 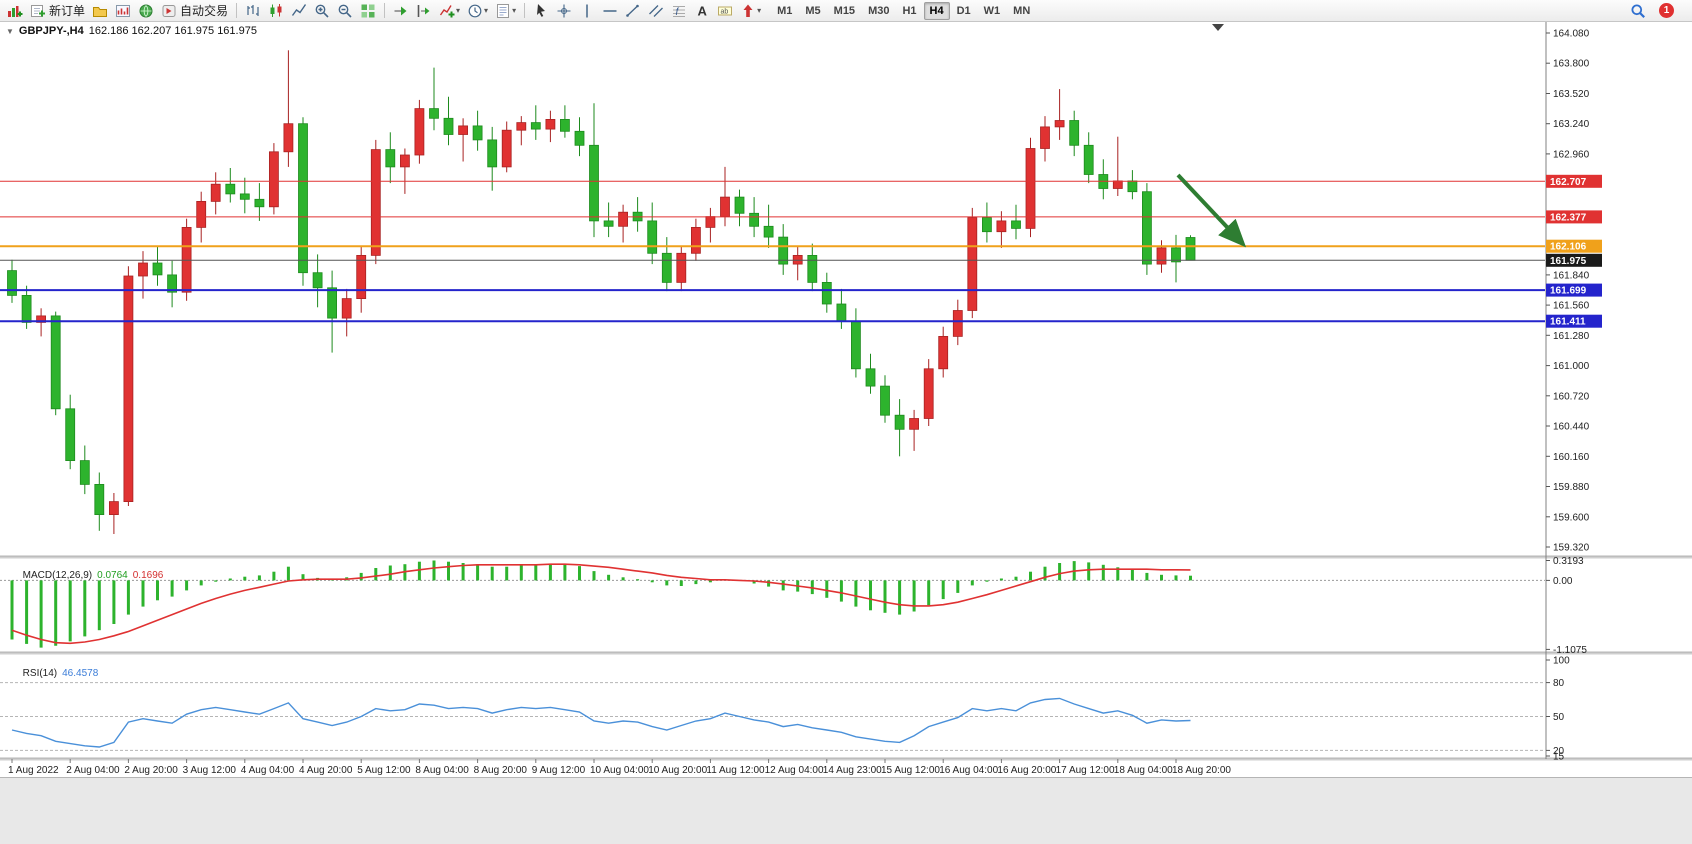 I want to click on new-chart-button, so click(x=15, y=11).